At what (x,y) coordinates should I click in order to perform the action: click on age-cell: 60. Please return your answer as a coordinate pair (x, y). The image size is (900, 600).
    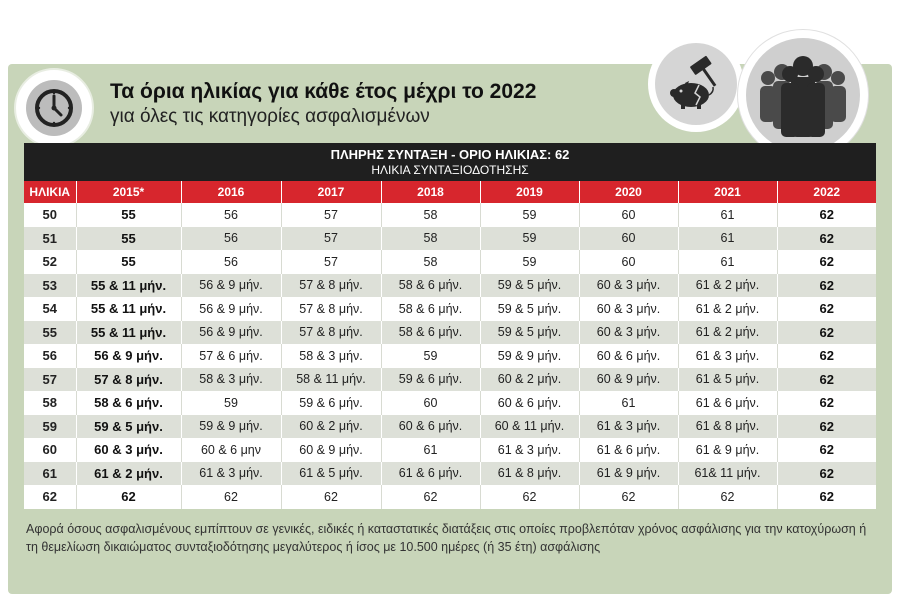
    Looking at the image, I should click on (50, 450).